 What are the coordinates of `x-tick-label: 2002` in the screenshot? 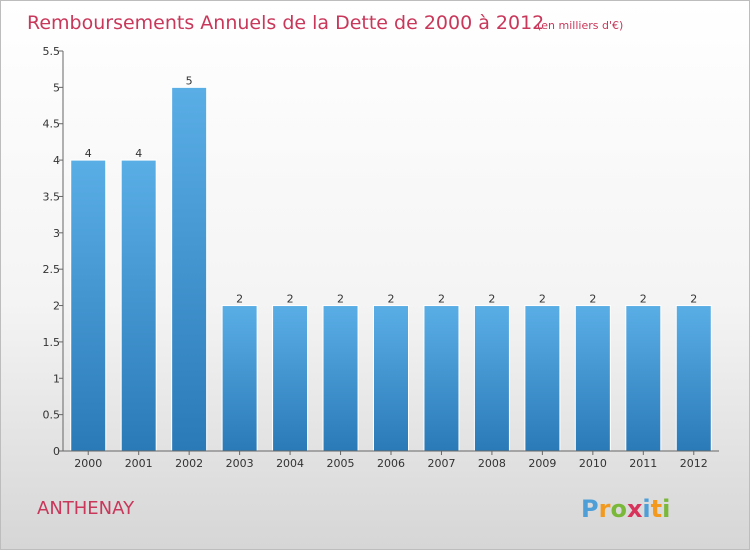 It's located at (189, 463).